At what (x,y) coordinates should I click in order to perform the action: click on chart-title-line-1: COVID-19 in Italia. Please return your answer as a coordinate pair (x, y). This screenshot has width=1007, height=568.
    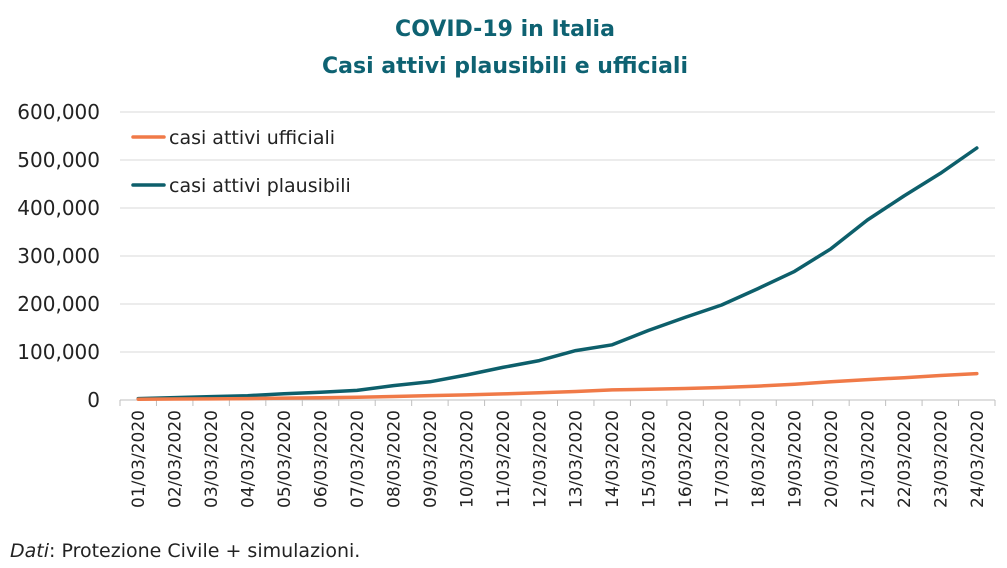
    Looking at the image, I should click on (505, 29).